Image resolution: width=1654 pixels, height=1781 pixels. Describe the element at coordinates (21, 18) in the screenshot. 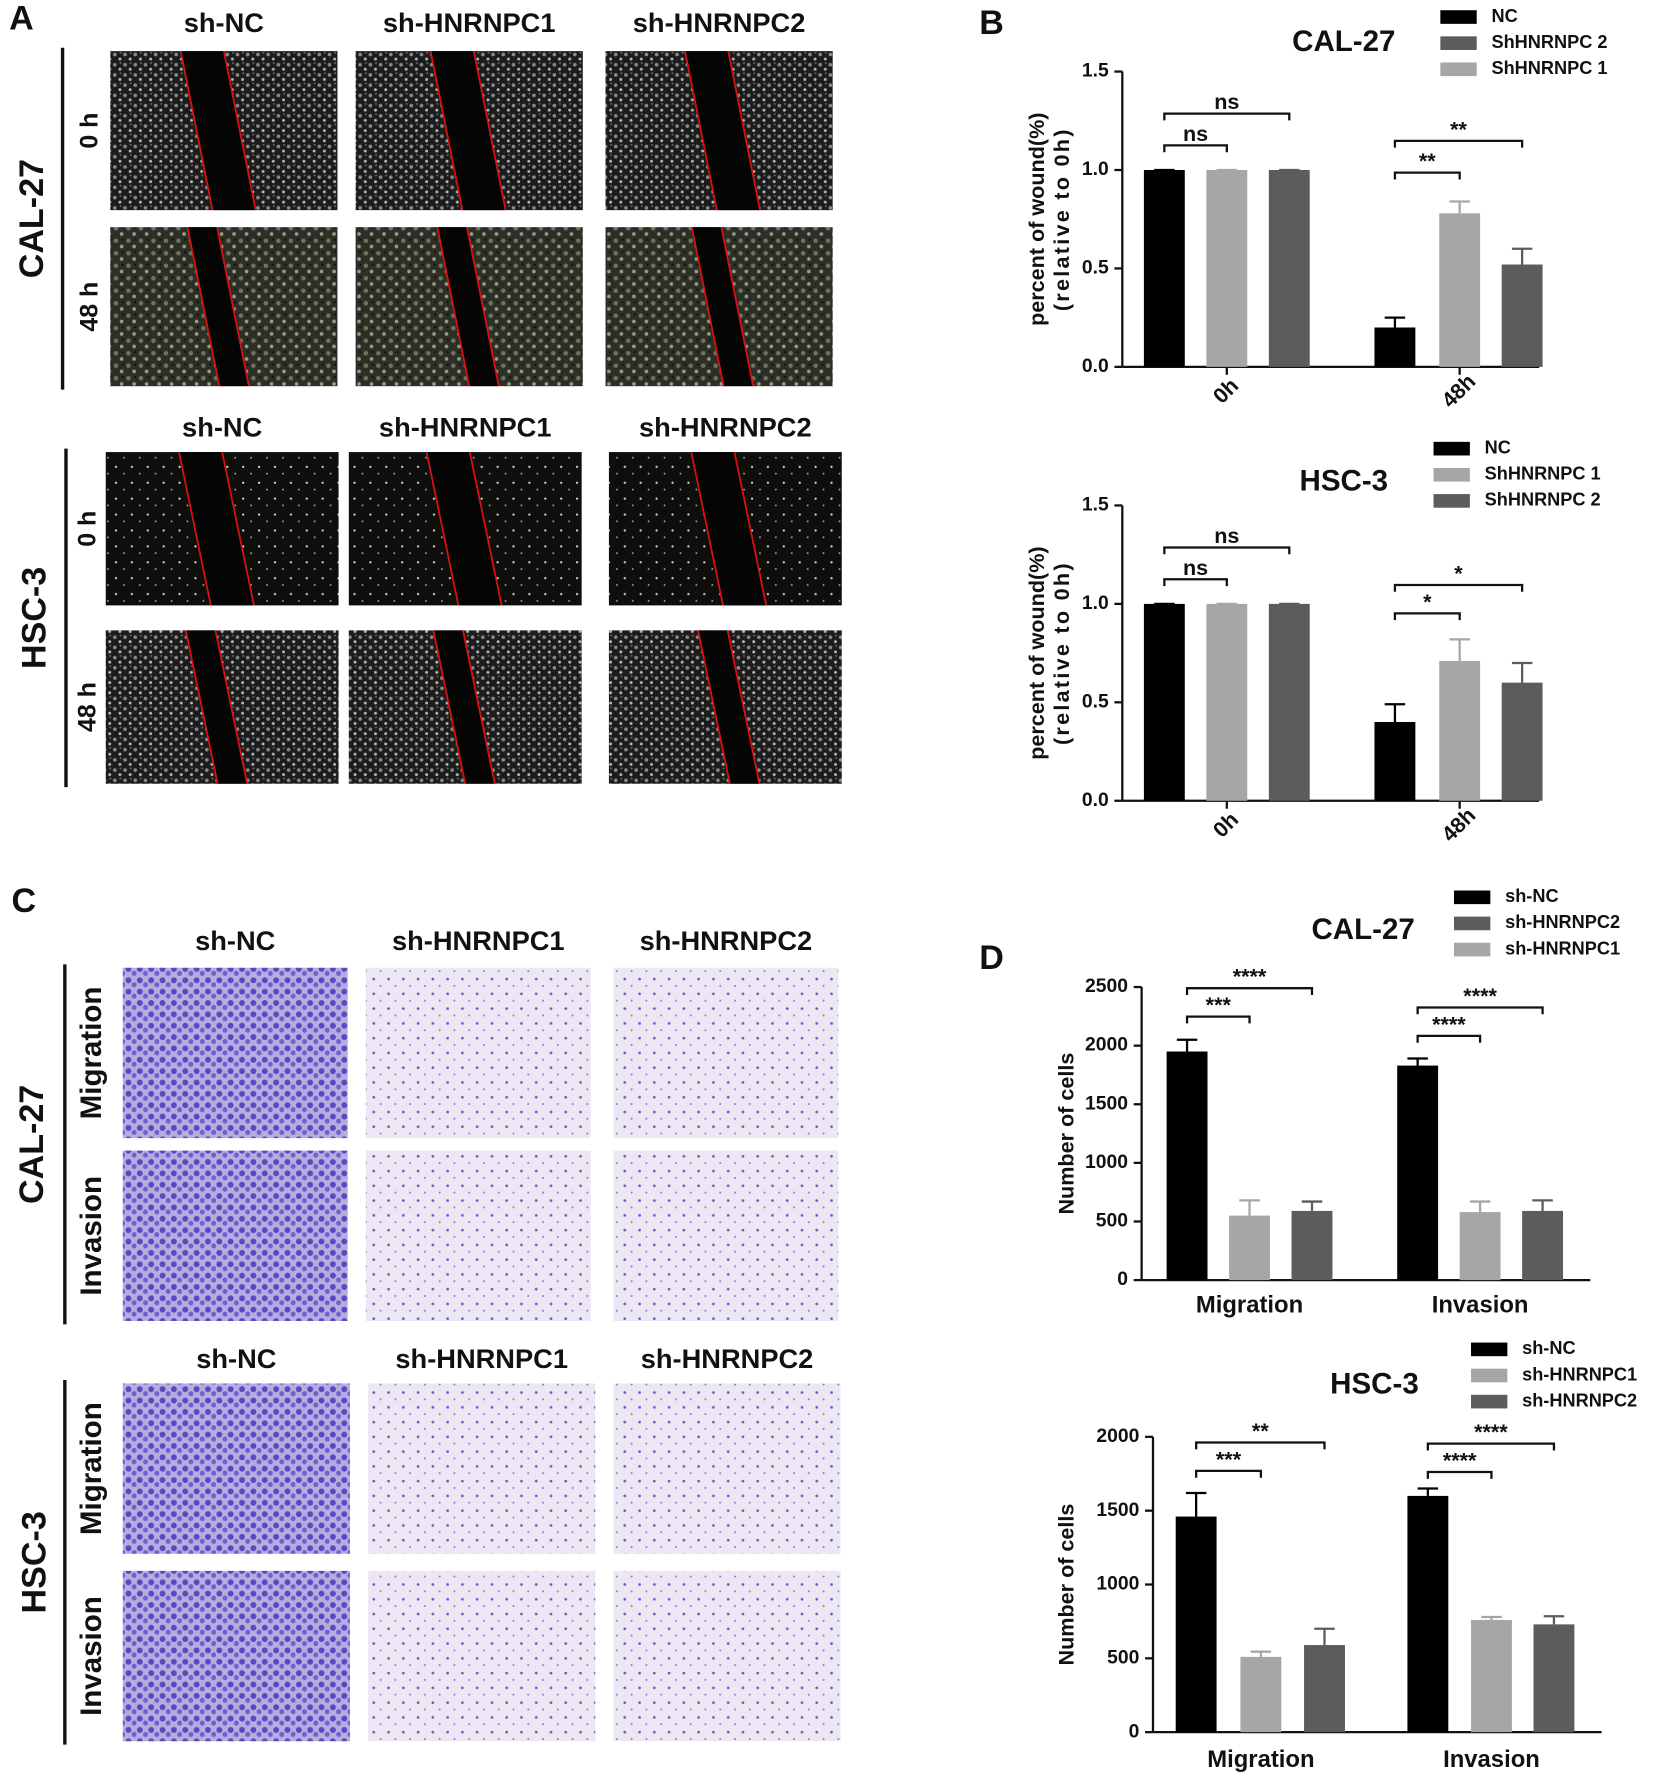

I see `panel-label: A` at that location.